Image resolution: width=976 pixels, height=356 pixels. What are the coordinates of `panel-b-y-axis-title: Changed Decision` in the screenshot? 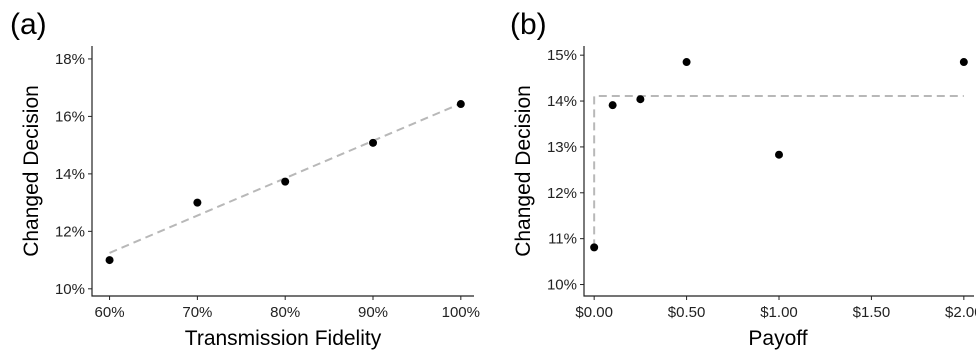 It's located at (523, 171).